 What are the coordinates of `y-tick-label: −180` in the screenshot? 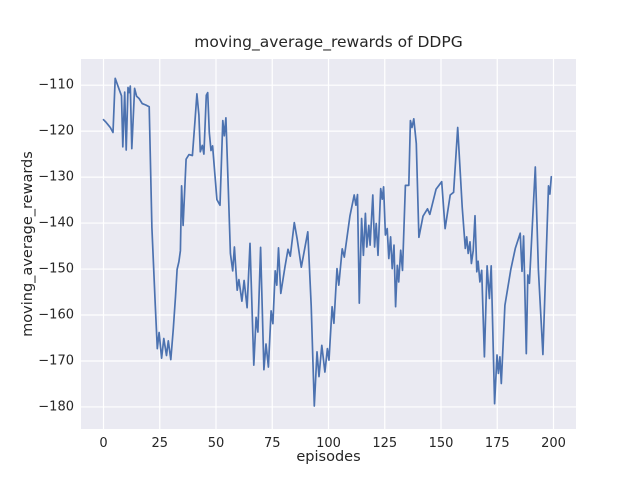 It's located at (56, 407).